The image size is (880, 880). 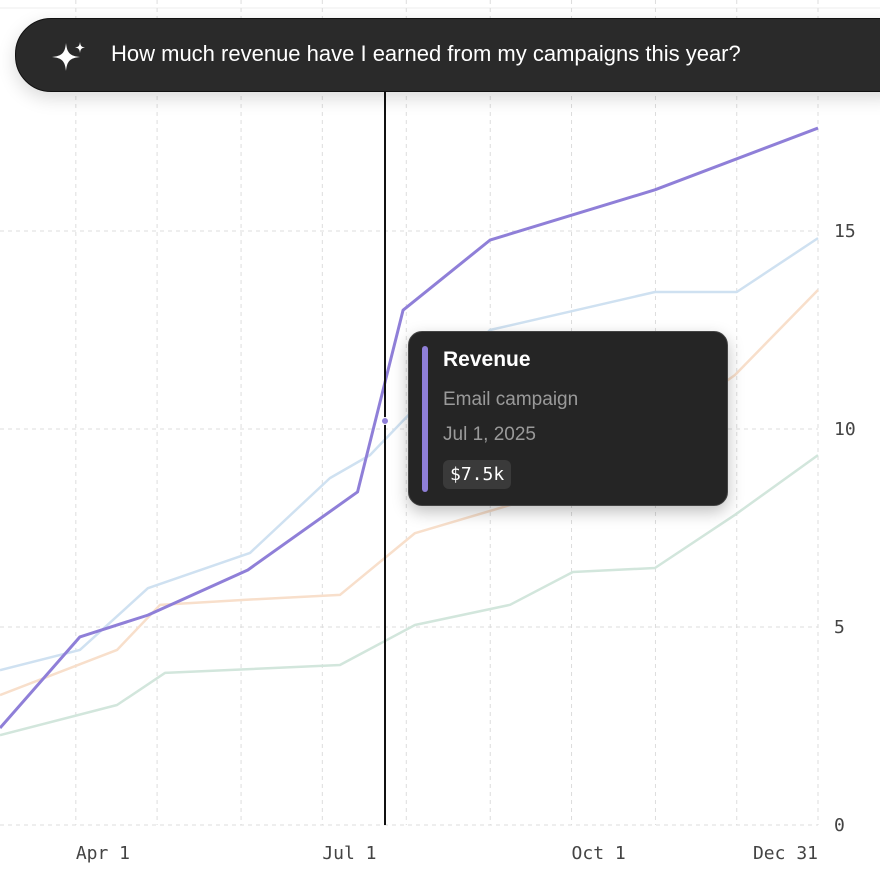 What do you see at coordinates (68, 56) in the screenshot?
I see `sparkle-icon` at bounding box center [68, 56].